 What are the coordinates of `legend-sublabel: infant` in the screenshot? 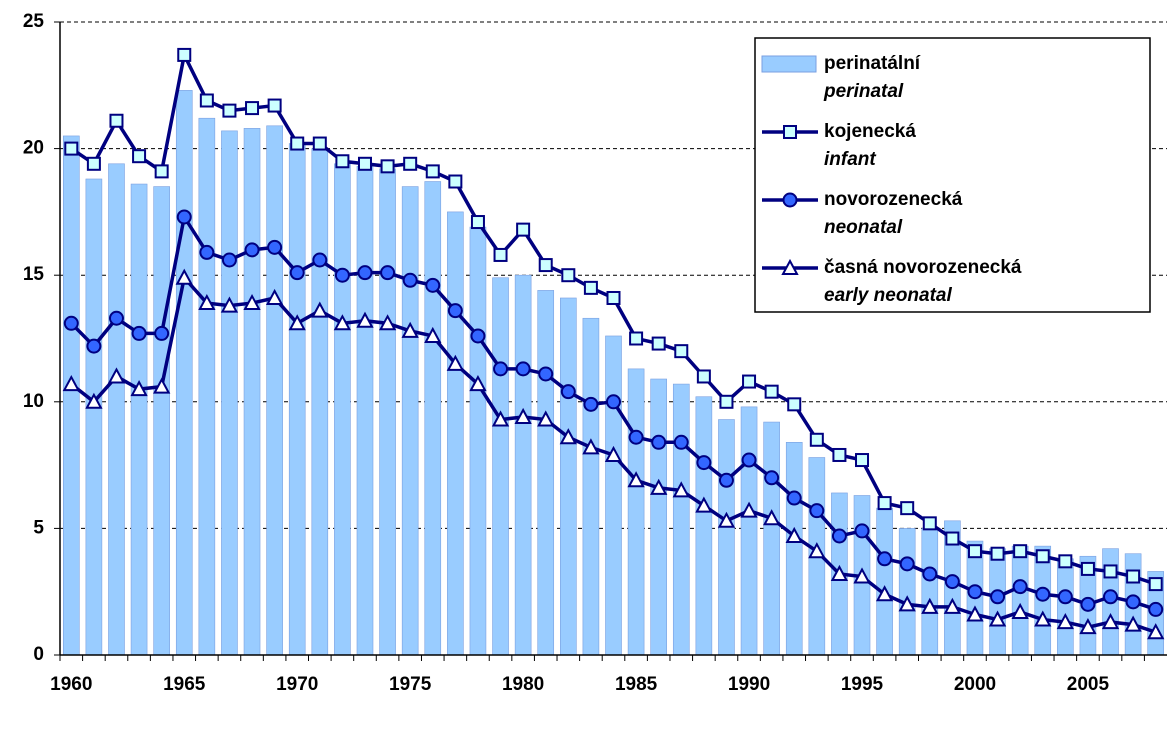 It's located at (850, 159).